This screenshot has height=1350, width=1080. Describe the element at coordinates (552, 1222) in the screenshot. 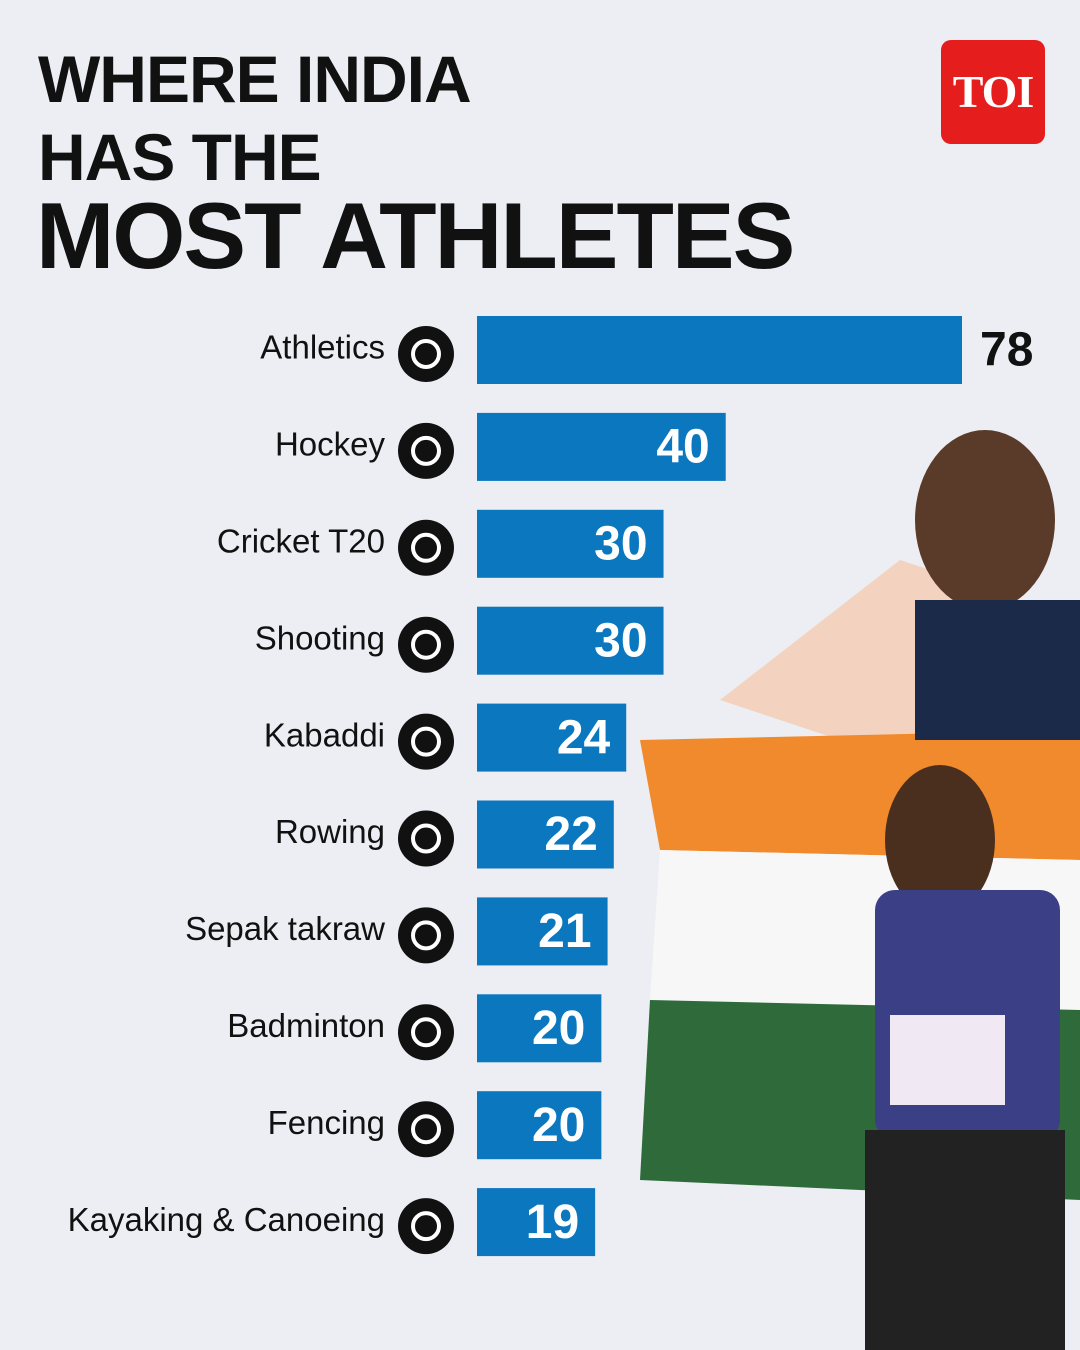

I see `value-label: 19` at that location.